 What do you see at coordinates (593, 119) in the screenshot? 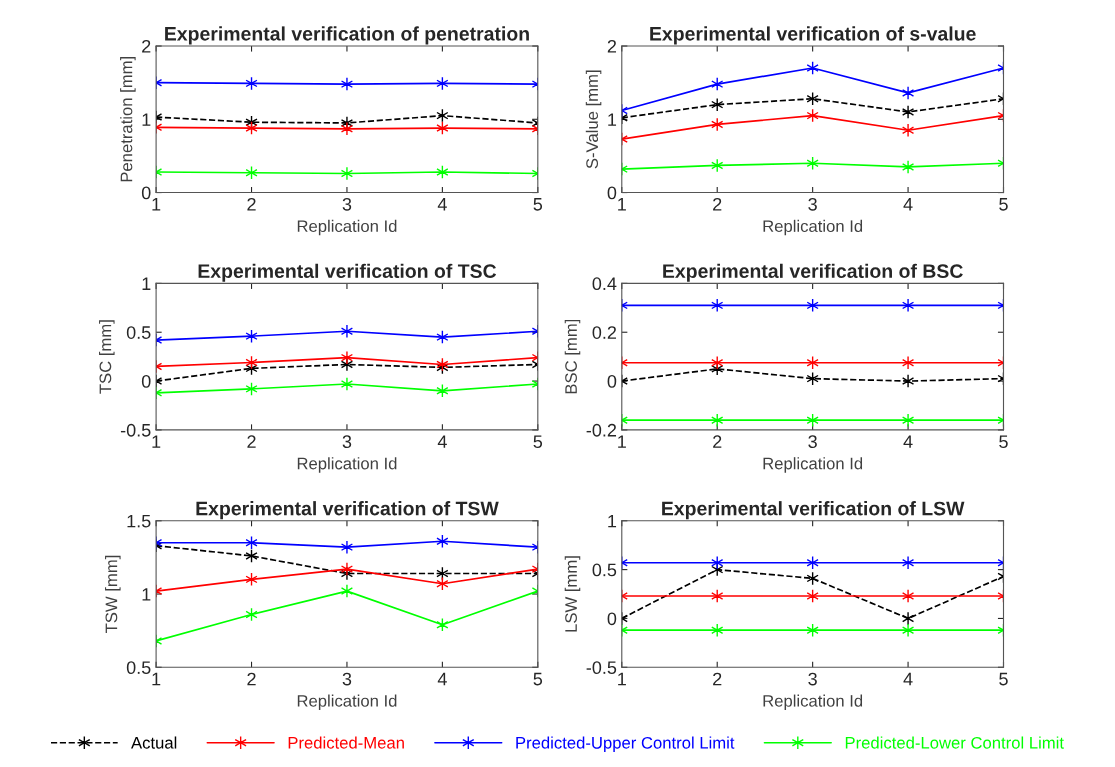
I see `y-axis-title: S-Value [mm]` at bounding box center [593, 119].